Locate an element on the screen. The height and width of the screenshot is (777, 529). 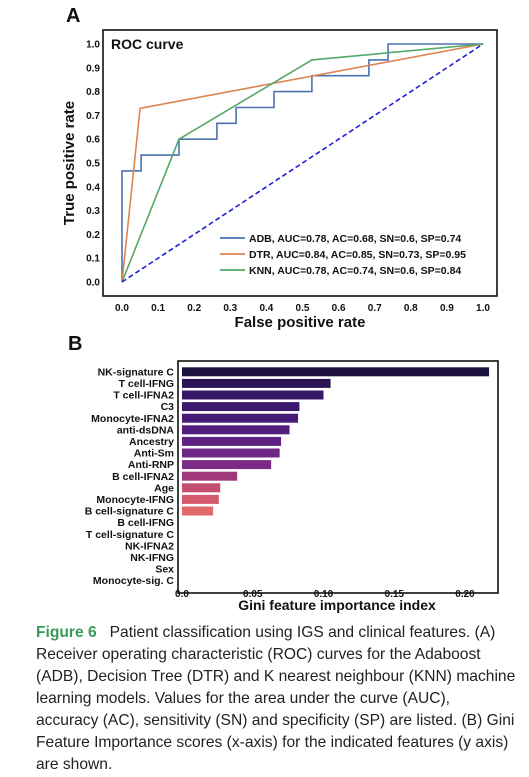
gini-feature-label: B cell-IFNG is located at coordinates (145, 523).